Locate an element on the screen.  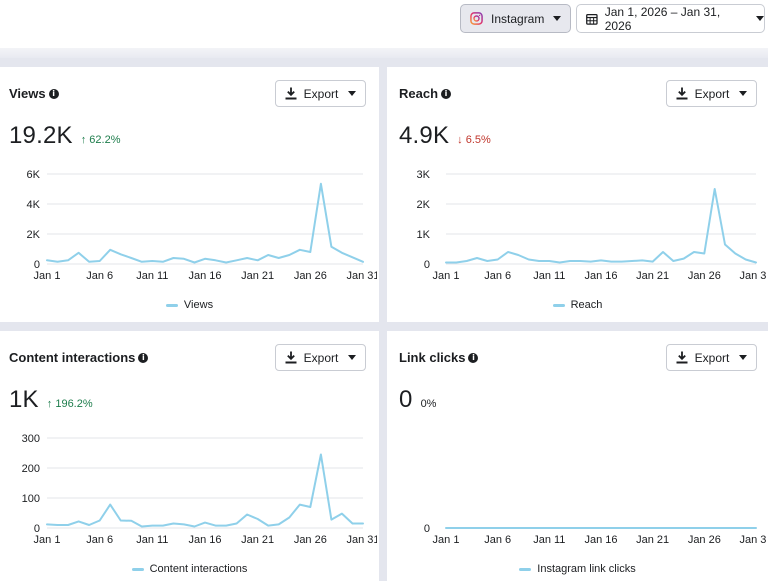
date-range-selector: Jan 1, 2026 – Jan 31, 2026 is located at coordinates (670, 18).